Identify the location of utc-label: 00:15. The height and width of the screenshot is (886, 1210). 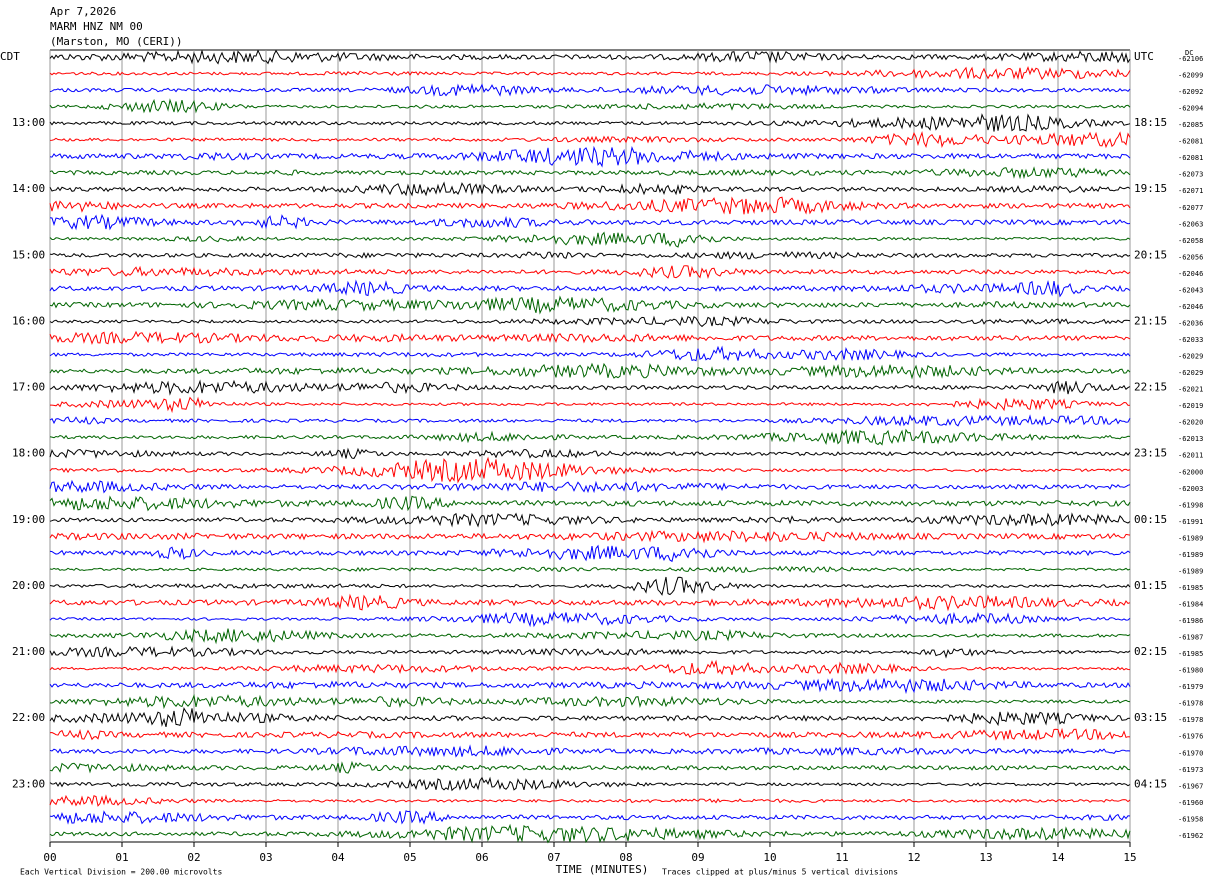
(1150, 519).